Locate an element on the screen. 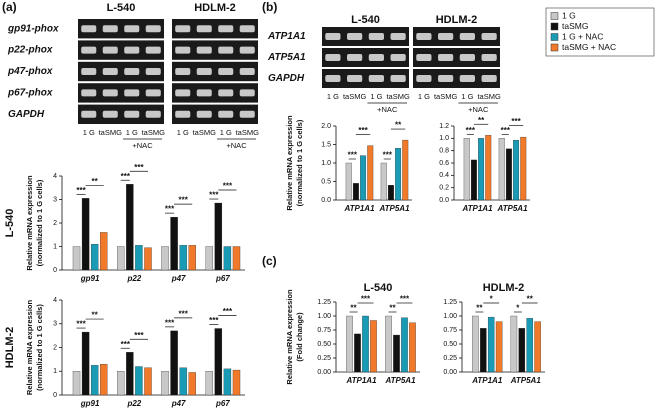 This screenshot has height=410, width=660. y-tick-label: 0.25 is located at coordinates (324, 358).